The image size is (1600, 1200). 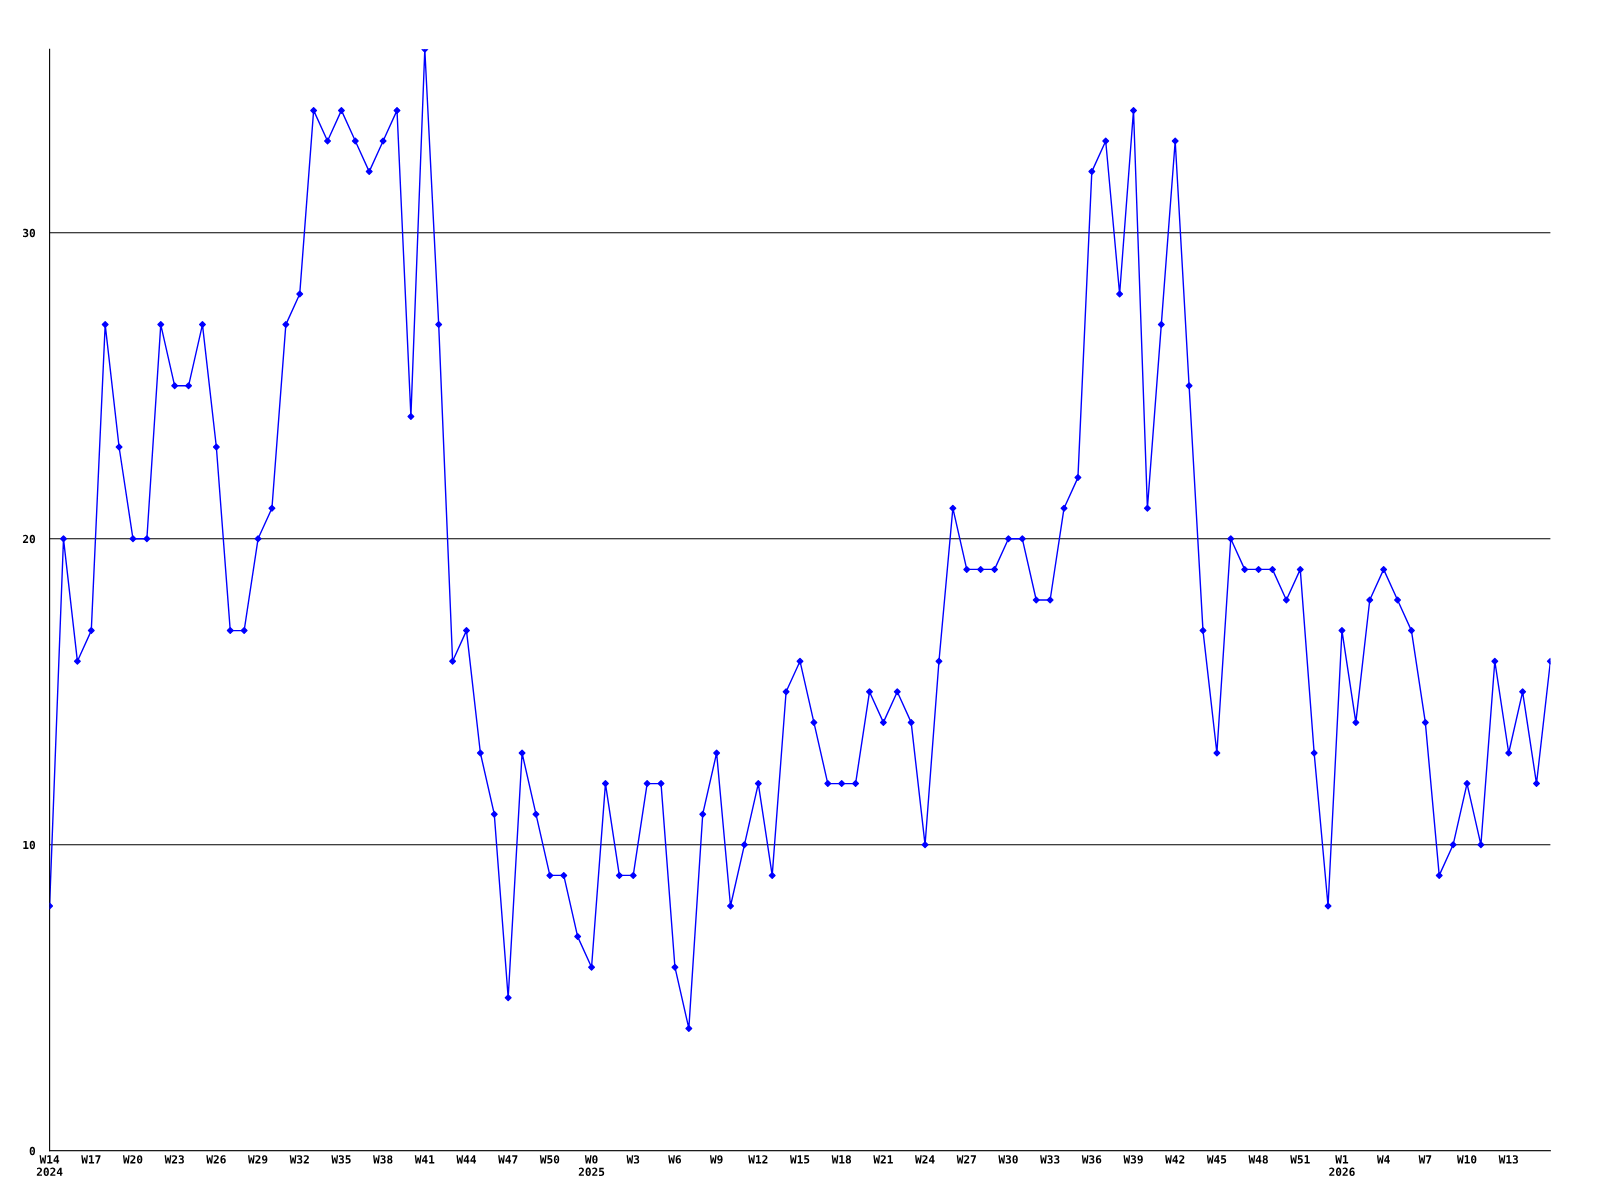 I want to click on x-tick-label: W36, so click(x=1091, y=1159).